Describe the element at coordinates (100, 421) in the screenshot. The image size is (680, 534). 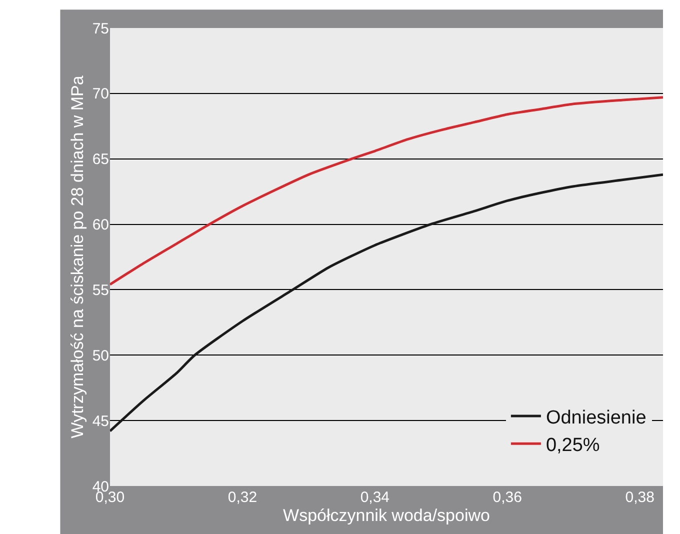
I see `y-tick-label: 45` at that location.